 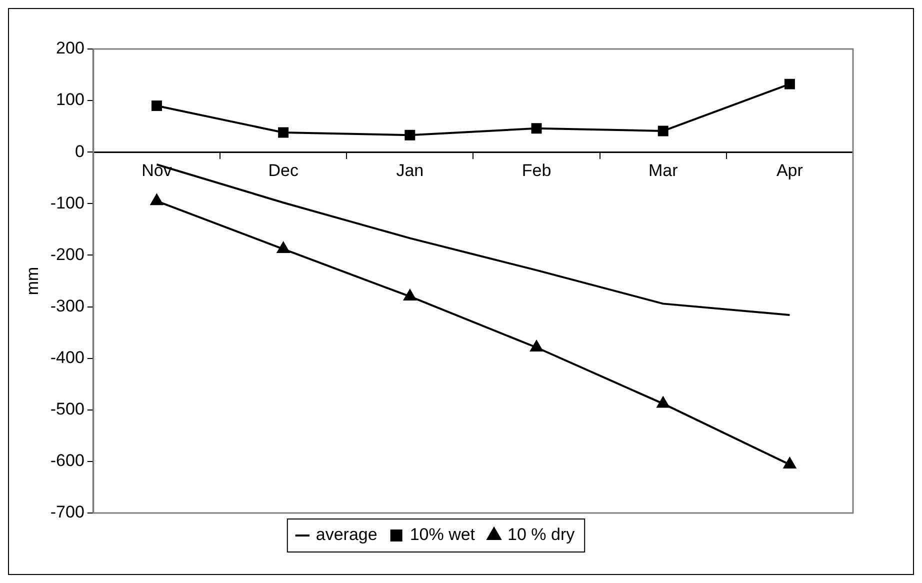 What do you see at coordinates (67, 202) in the screenshot?
I see `y-tick-label: -100` at bounding box center [67, 202].